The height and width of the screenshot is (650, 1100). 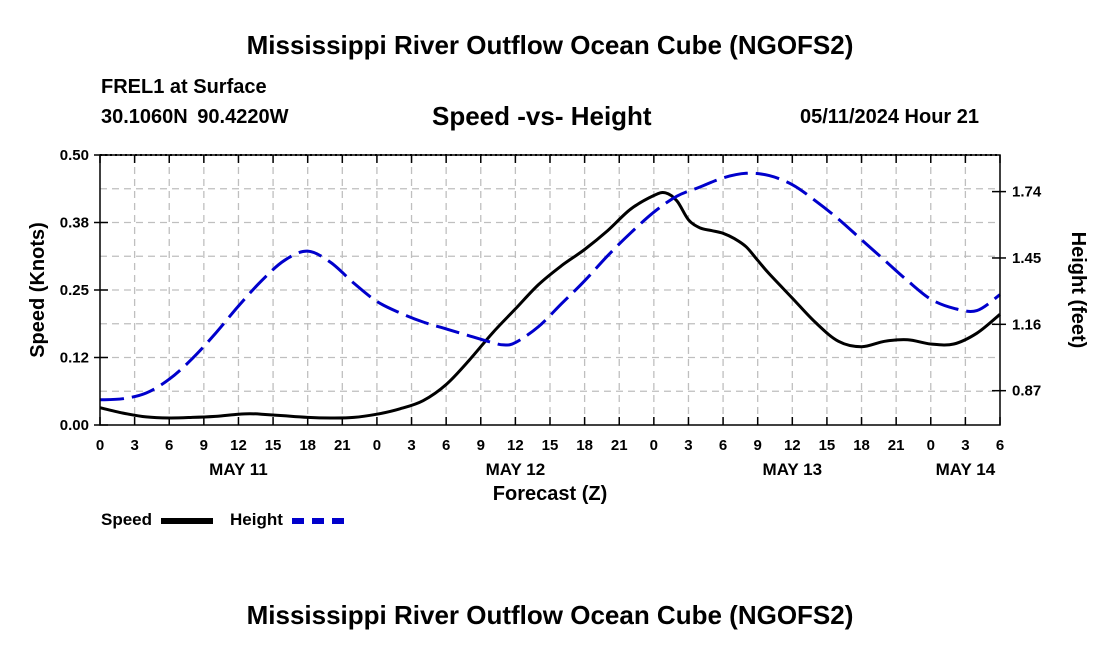 What do you see at coordinates (74, 223) in the screenshot?
I see `y-tick-label: 0.38` at bounding box center [74, 223].